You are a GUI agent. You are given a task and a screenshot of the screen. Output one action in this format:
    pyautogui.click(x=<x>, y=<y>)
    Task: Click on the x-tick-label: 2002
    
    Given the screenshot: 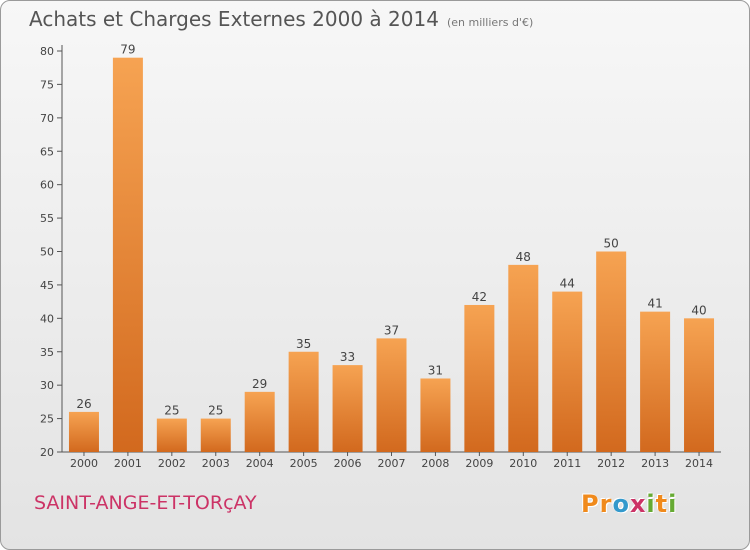 What is the action you would take?
    pyautogui.click(x=172, y=463)
    